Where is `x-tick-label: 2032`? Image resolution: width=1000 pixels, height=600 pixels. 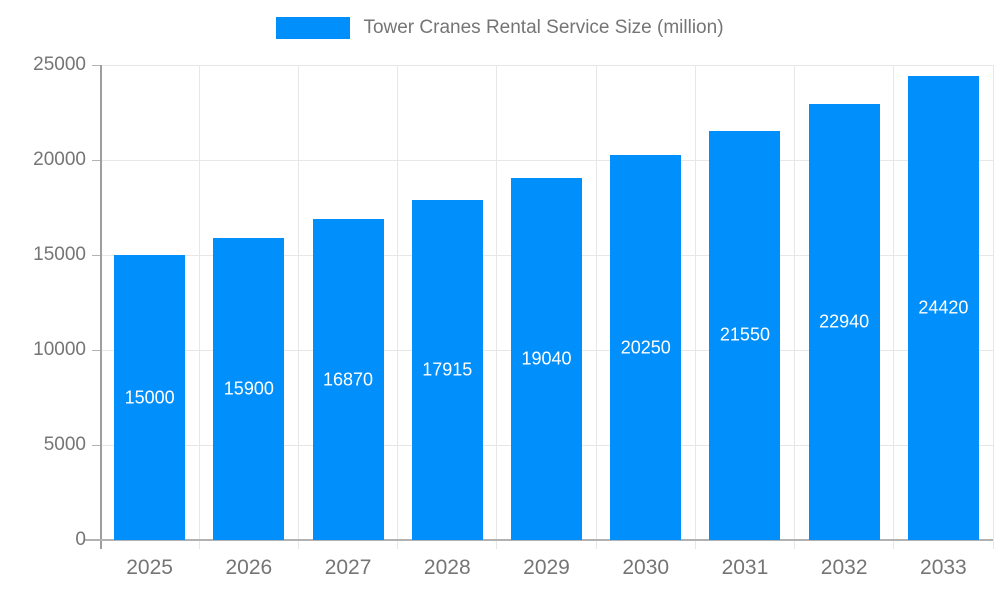
x-tick-label: 2032 is located at coordinates (844, 567).